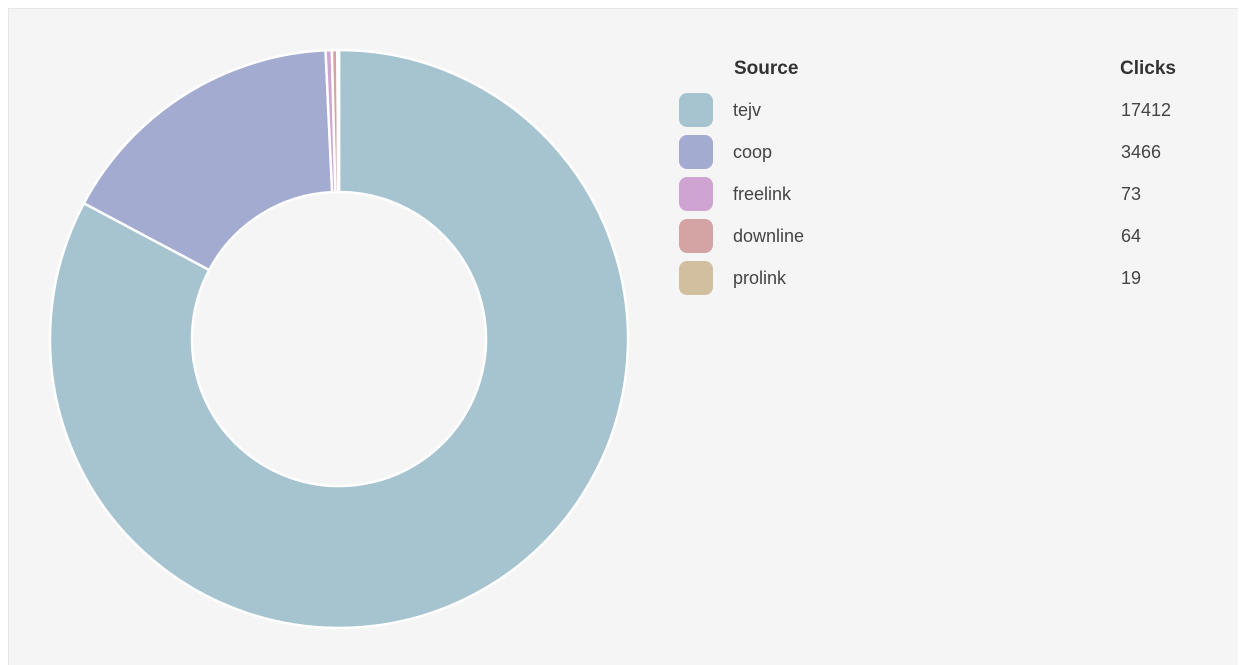  I want to click on legend-row-tejv: tejv 17412, so click(949, 112).